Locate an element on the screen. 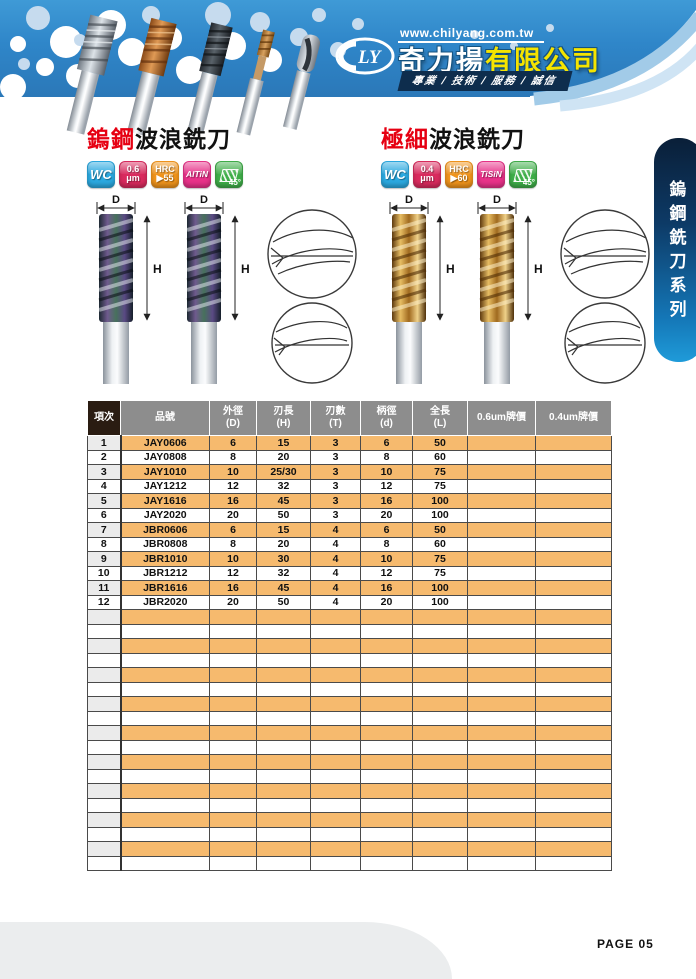  table-cell: 32 is located at coordinates (283, 573).